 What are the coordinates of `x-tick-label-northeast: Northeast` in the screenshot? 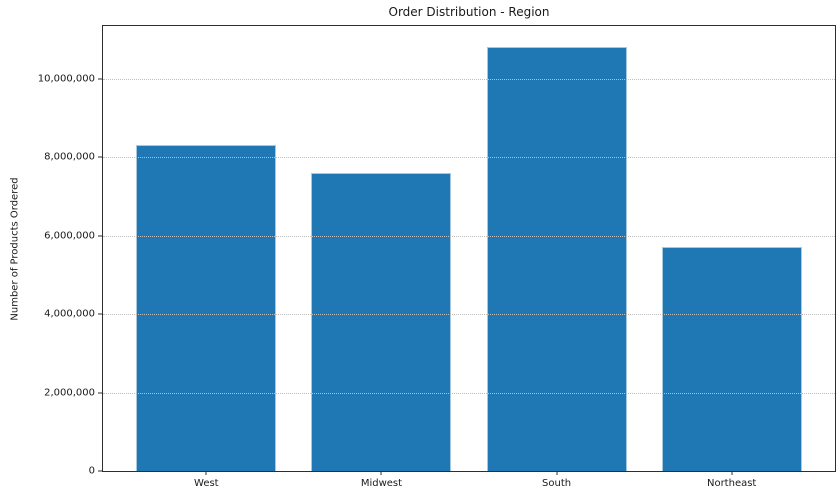 It's located at (731, 483).